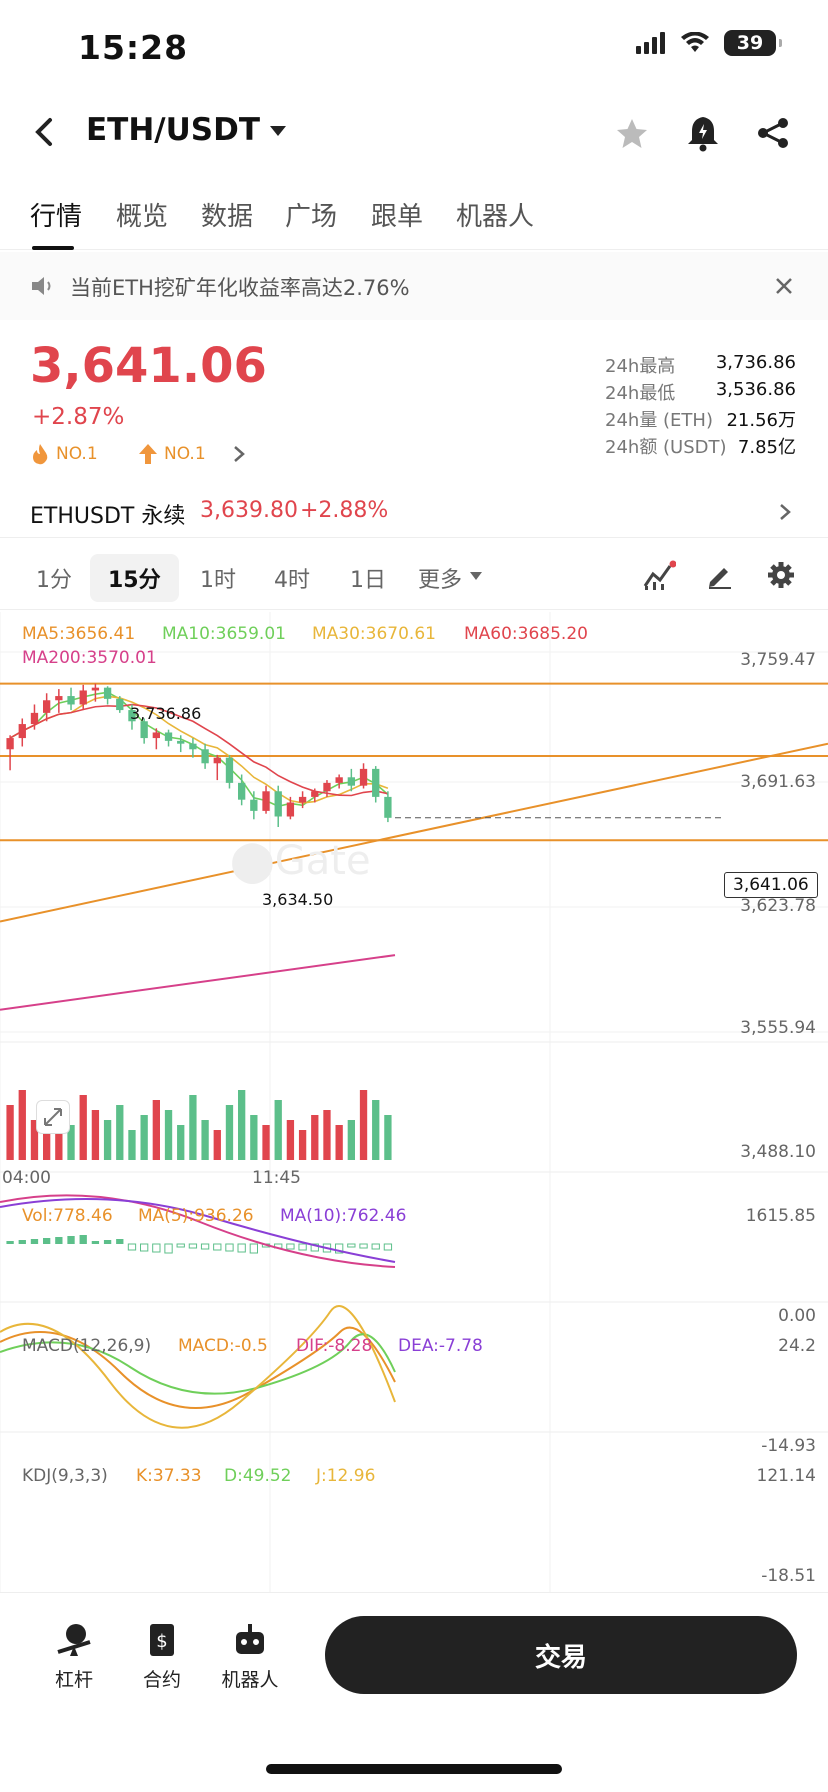  I want to click on tab-overview: 概览, so click(142, 217).